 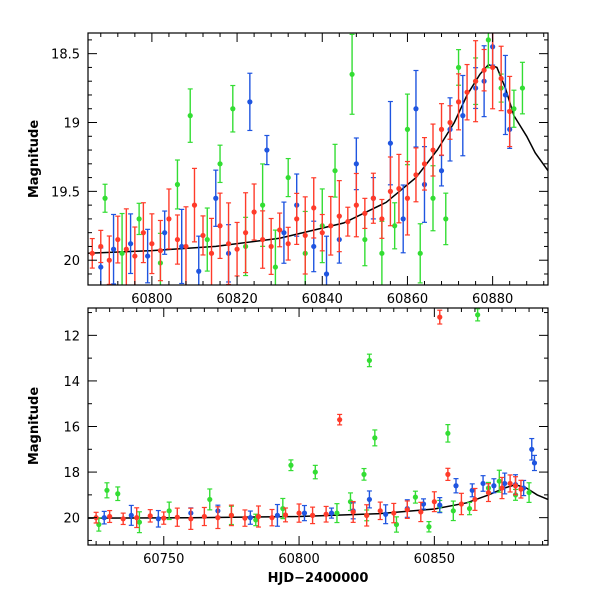 I want to click on top-xtick-label: 60820, so click(x=236, y=299).